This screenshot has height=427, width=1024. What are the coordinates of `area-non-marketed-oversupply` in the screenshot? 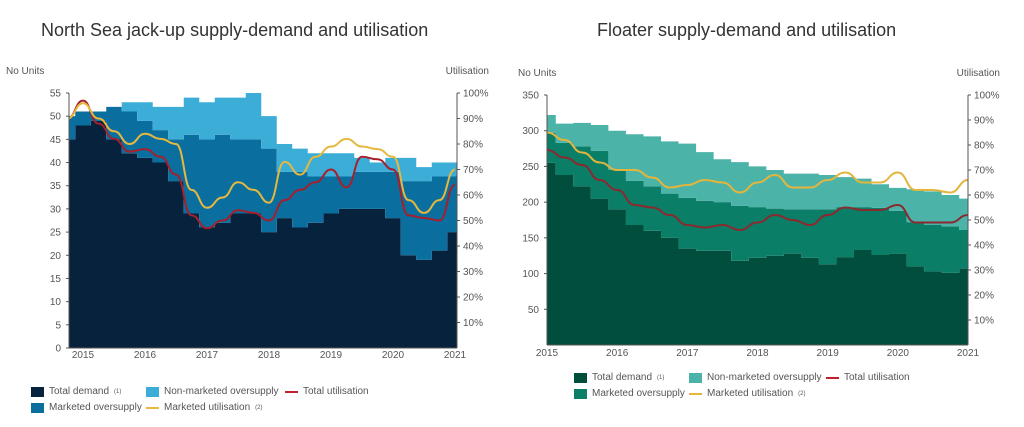 It's located at (757, 172).